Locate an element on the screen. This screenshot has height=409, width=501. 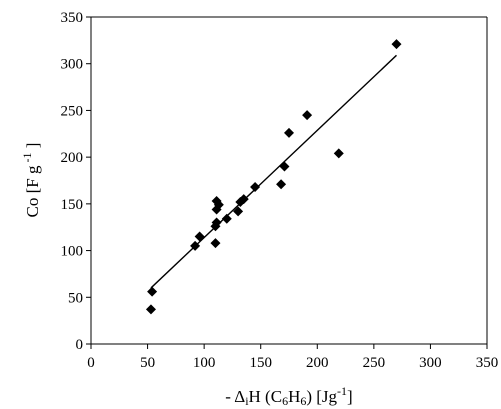
x-tick-label: 100 is located at coordinates (204, 363).